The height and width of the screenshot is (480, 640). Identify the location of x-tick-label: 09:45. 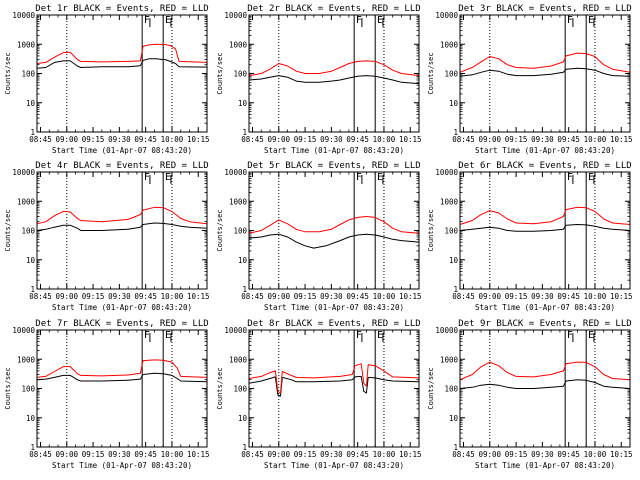
(145, 139).